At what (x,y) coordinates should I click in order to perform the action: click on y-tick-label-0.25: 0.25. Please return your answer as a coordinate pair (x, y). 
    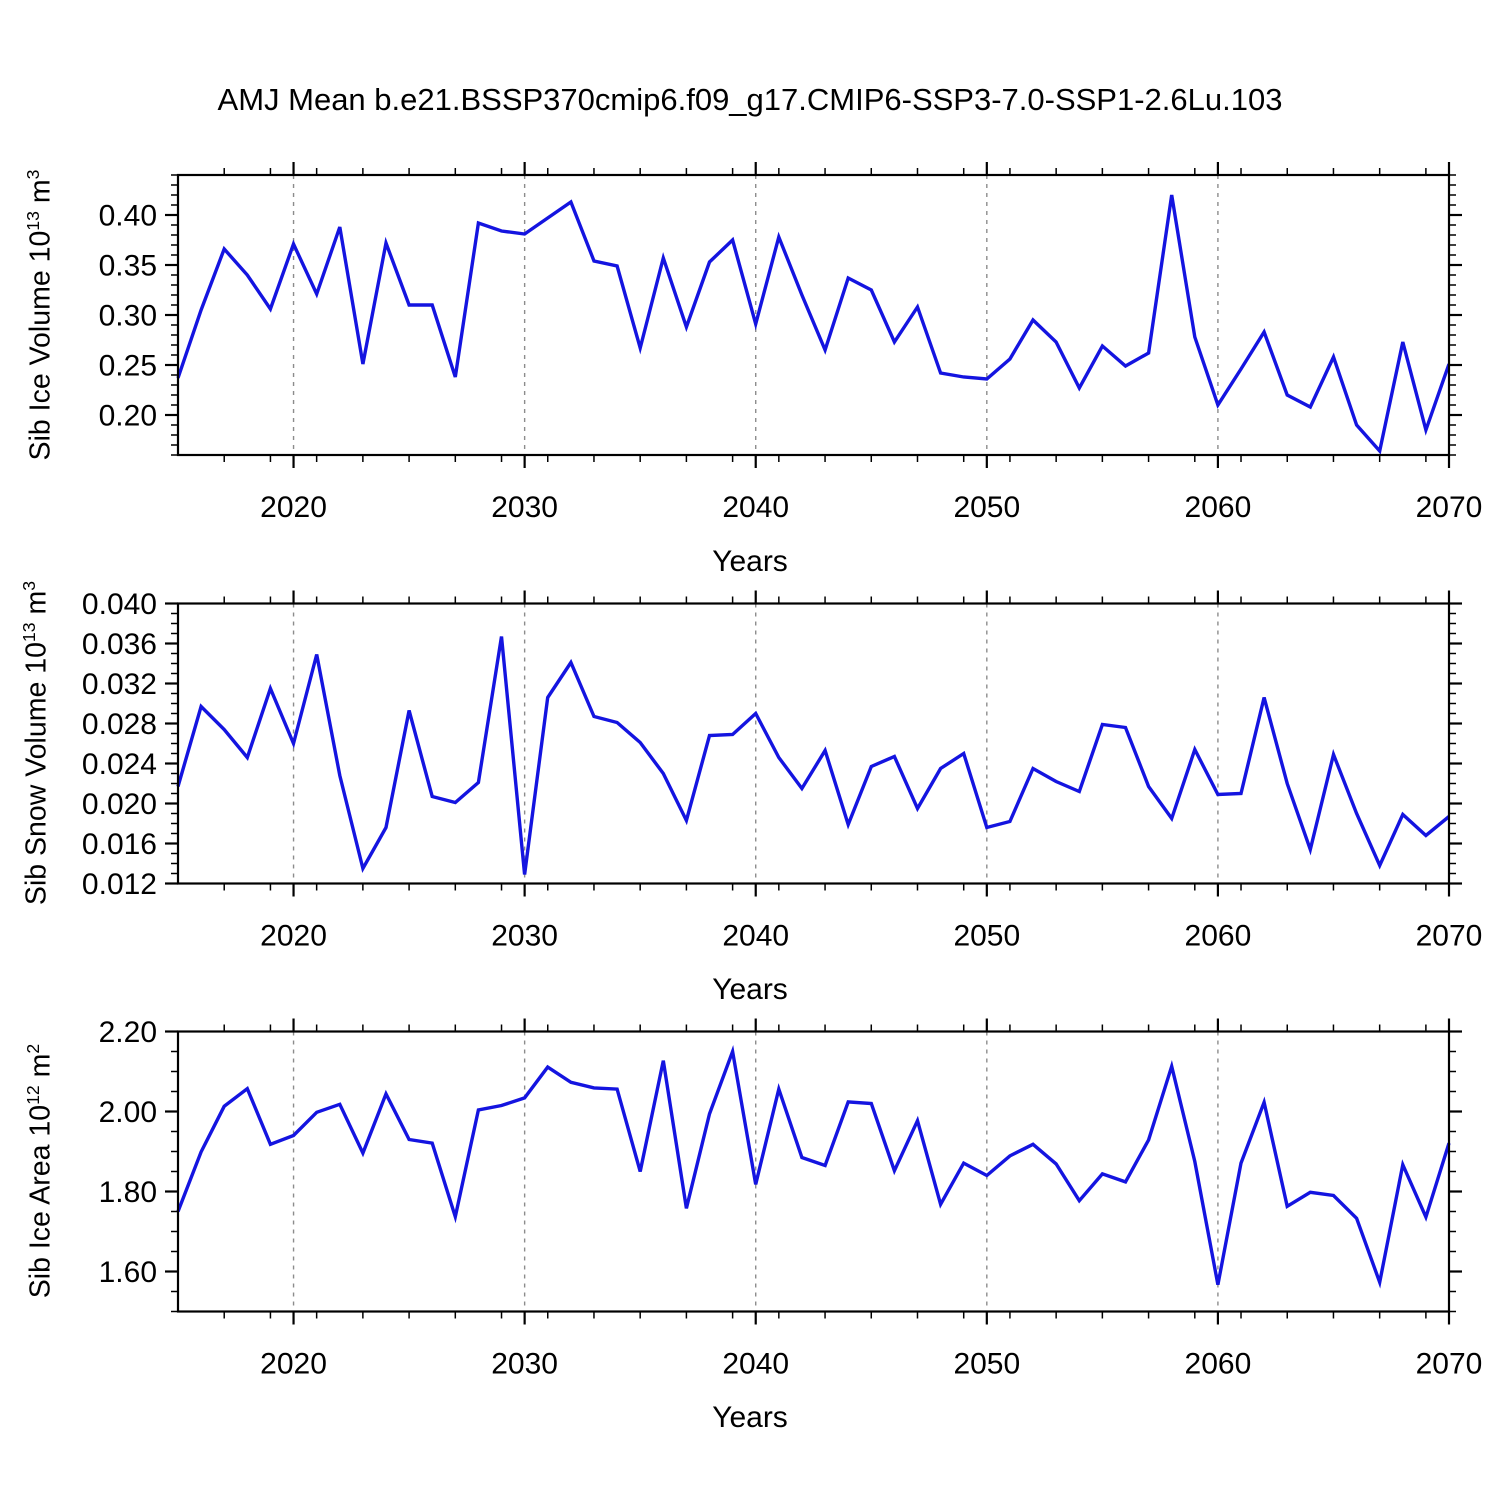
    Looking at the image, I should click on (128, 366).